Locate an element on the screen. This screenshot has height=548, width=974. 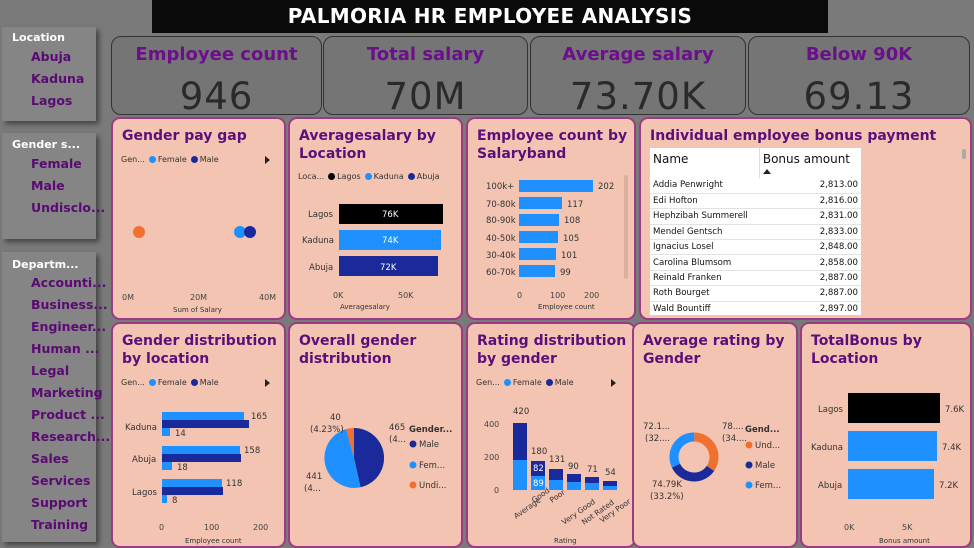
slicer-item-marketing: Marketing is located at coordinates (67, 392).